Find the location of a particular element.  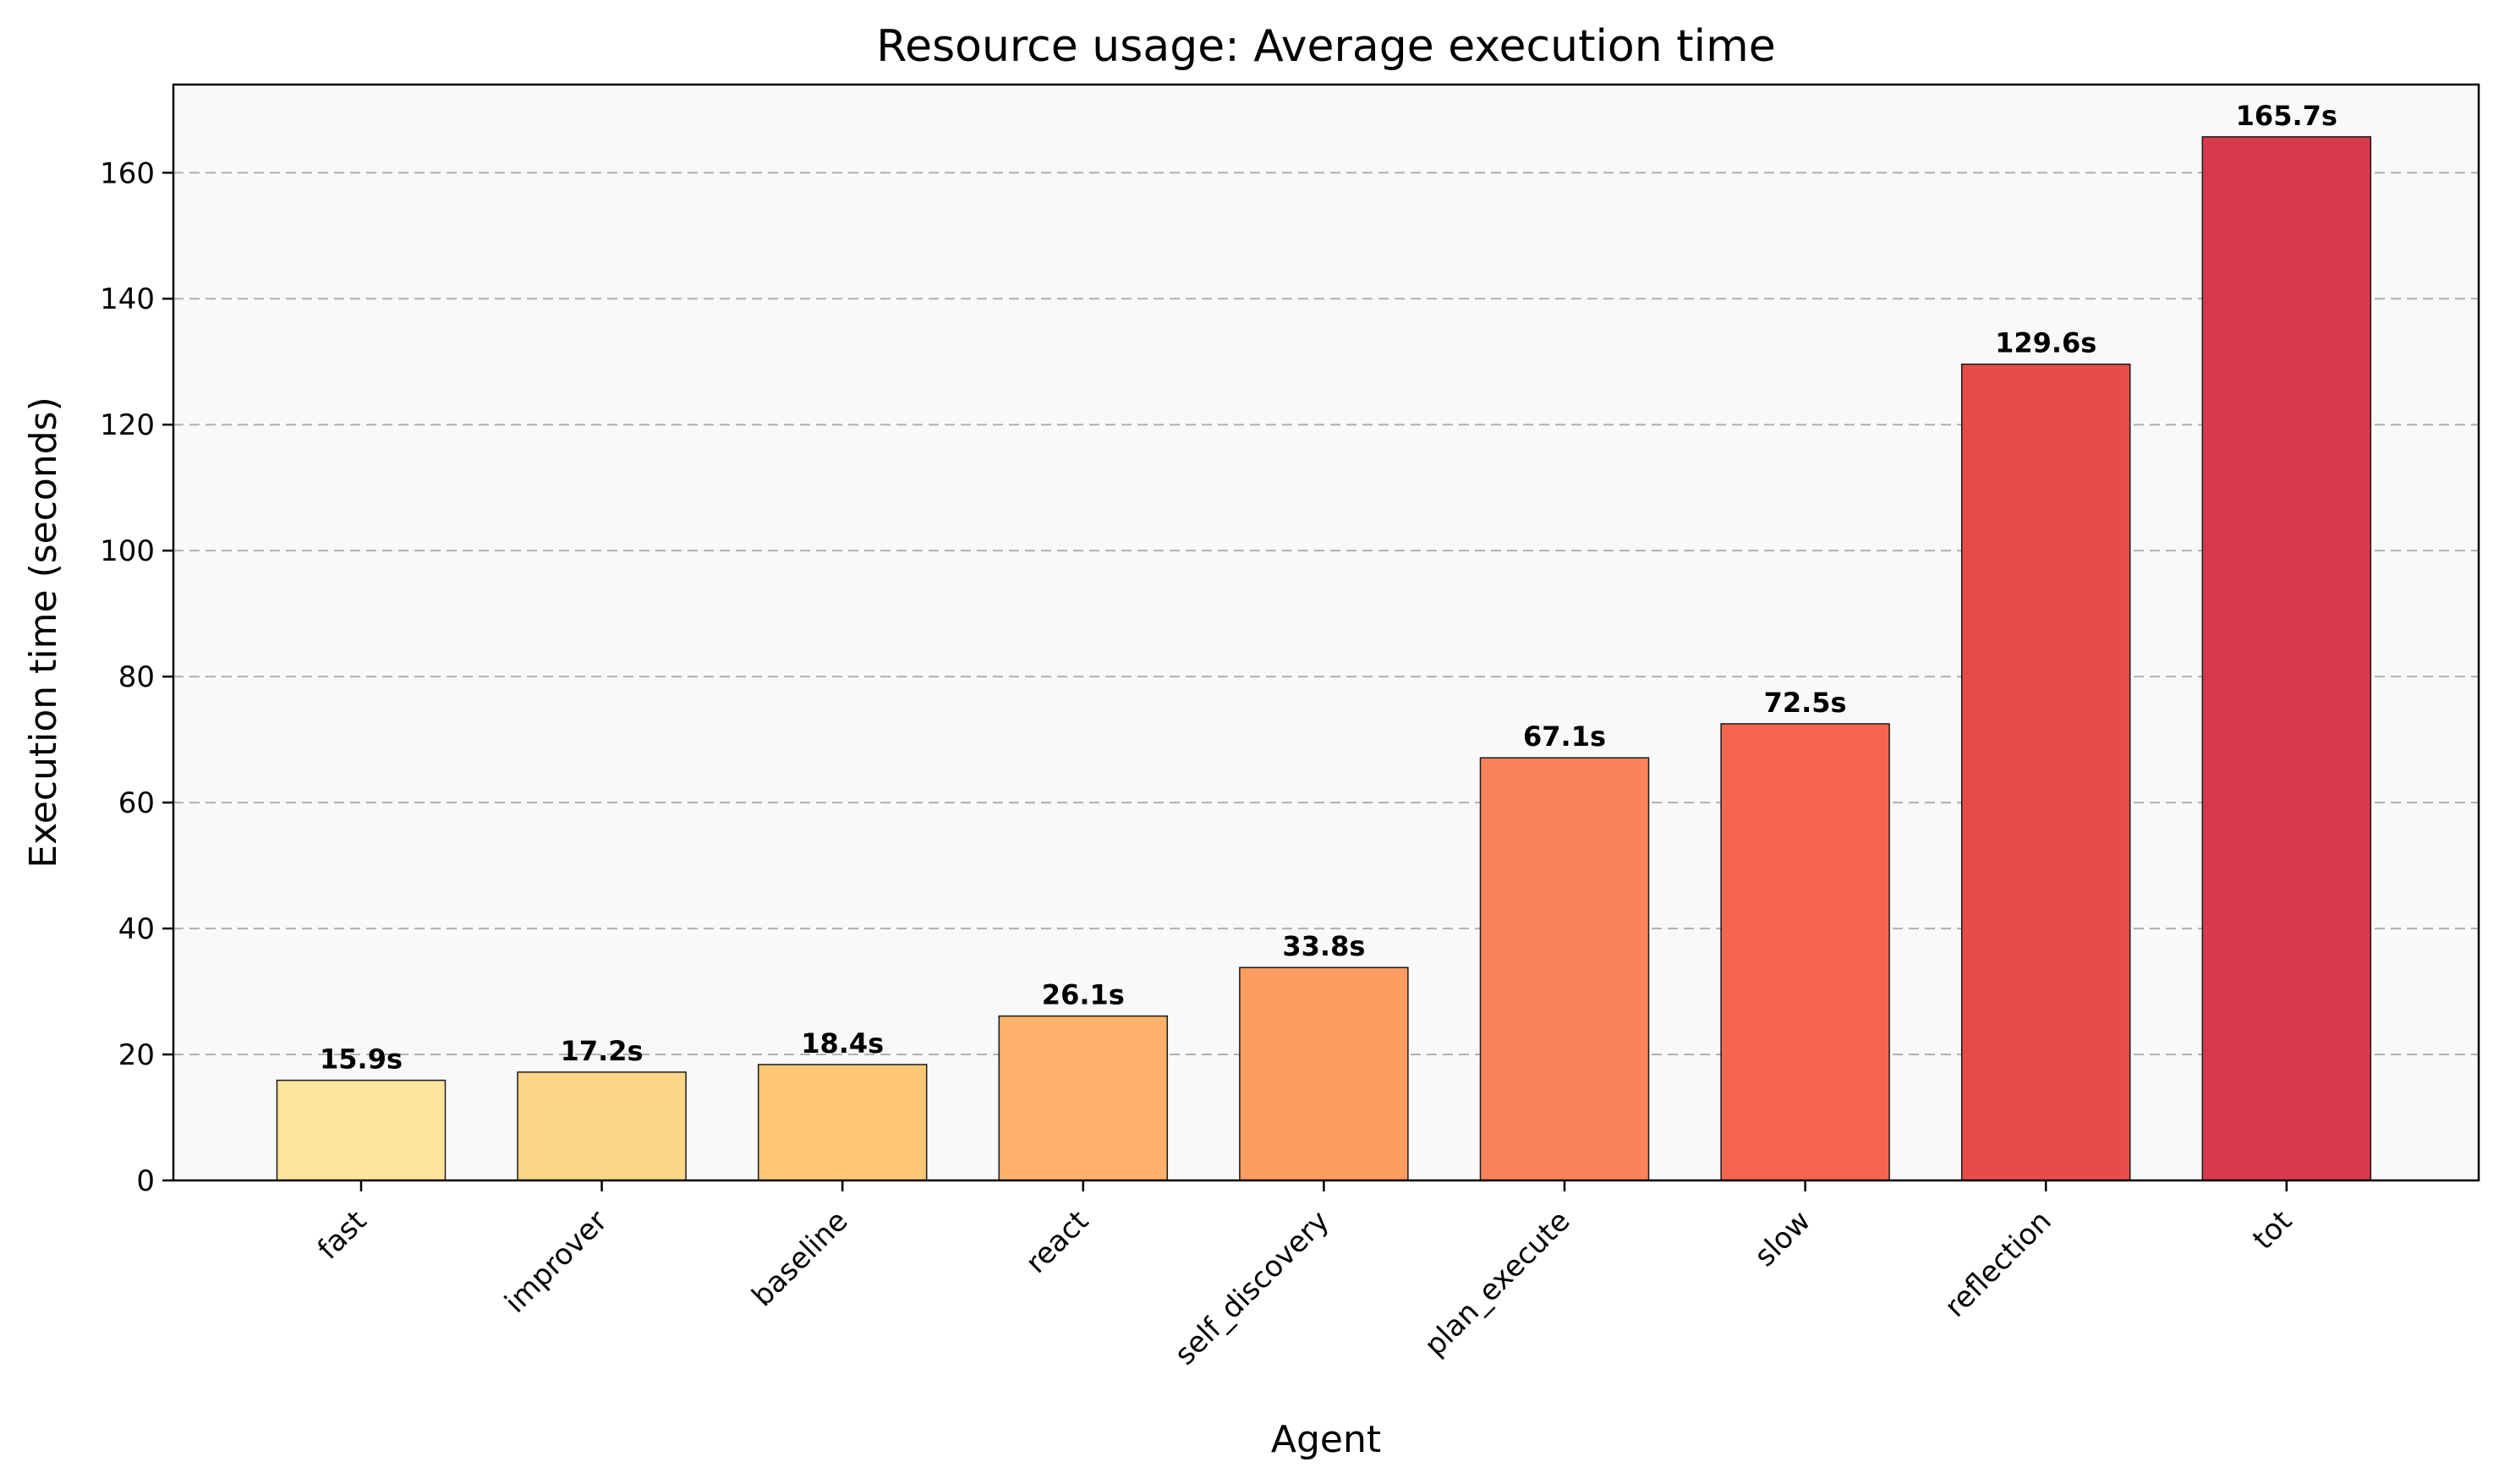

y-axis: 0 20 40 60 80 100 120 140 160 is located at coordinates (136, 677).